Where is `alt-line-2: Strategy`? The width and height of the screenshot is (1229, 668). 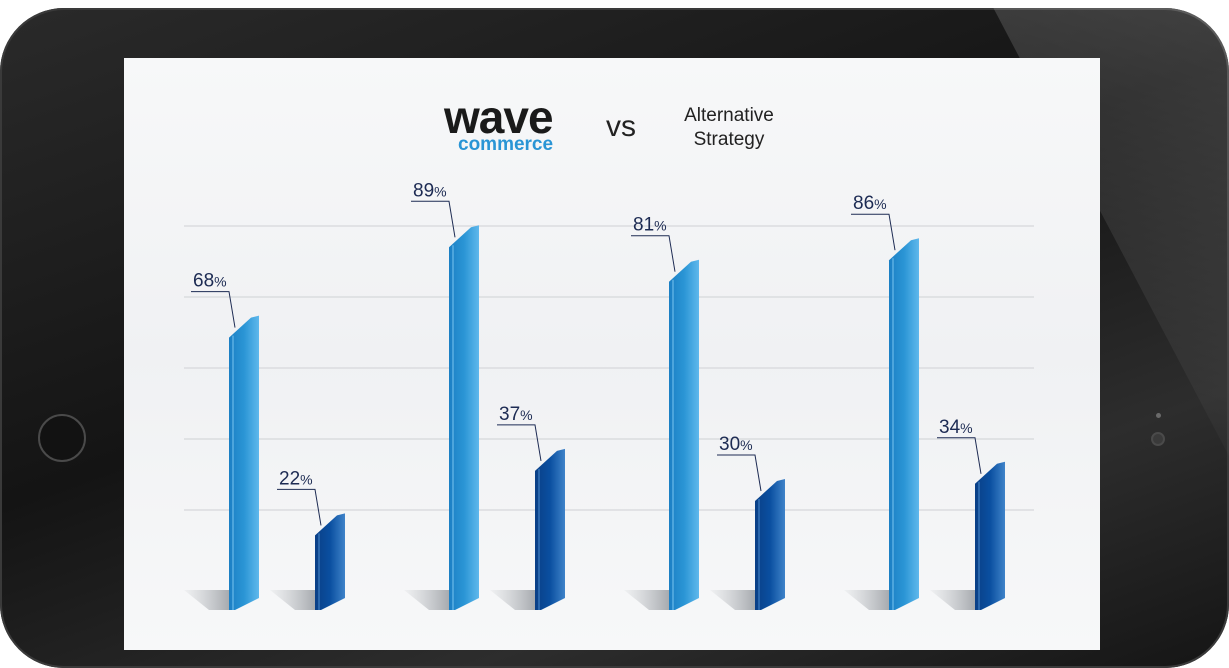 alt-line-2: Strategy is located at coordinates (729, 139).